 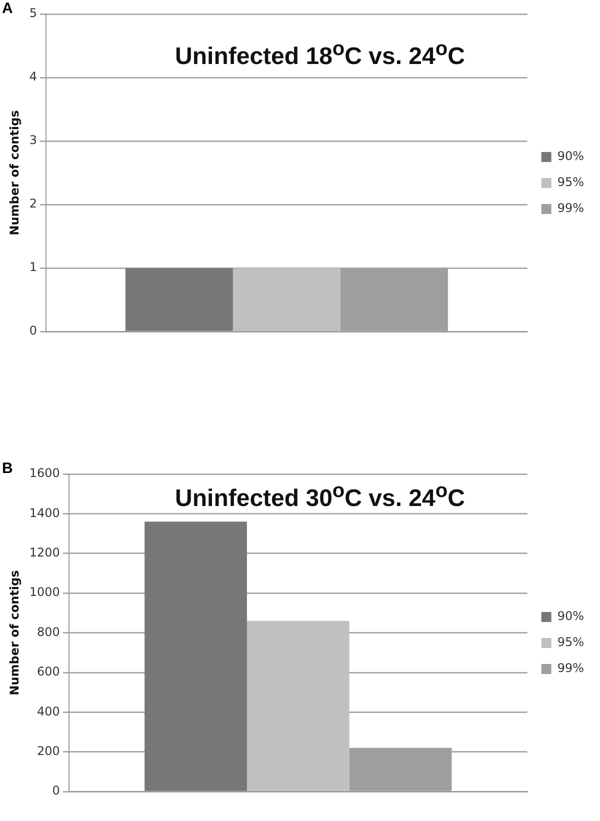 I want to click on y-tick-label: 200, so click(x=48, y=751).